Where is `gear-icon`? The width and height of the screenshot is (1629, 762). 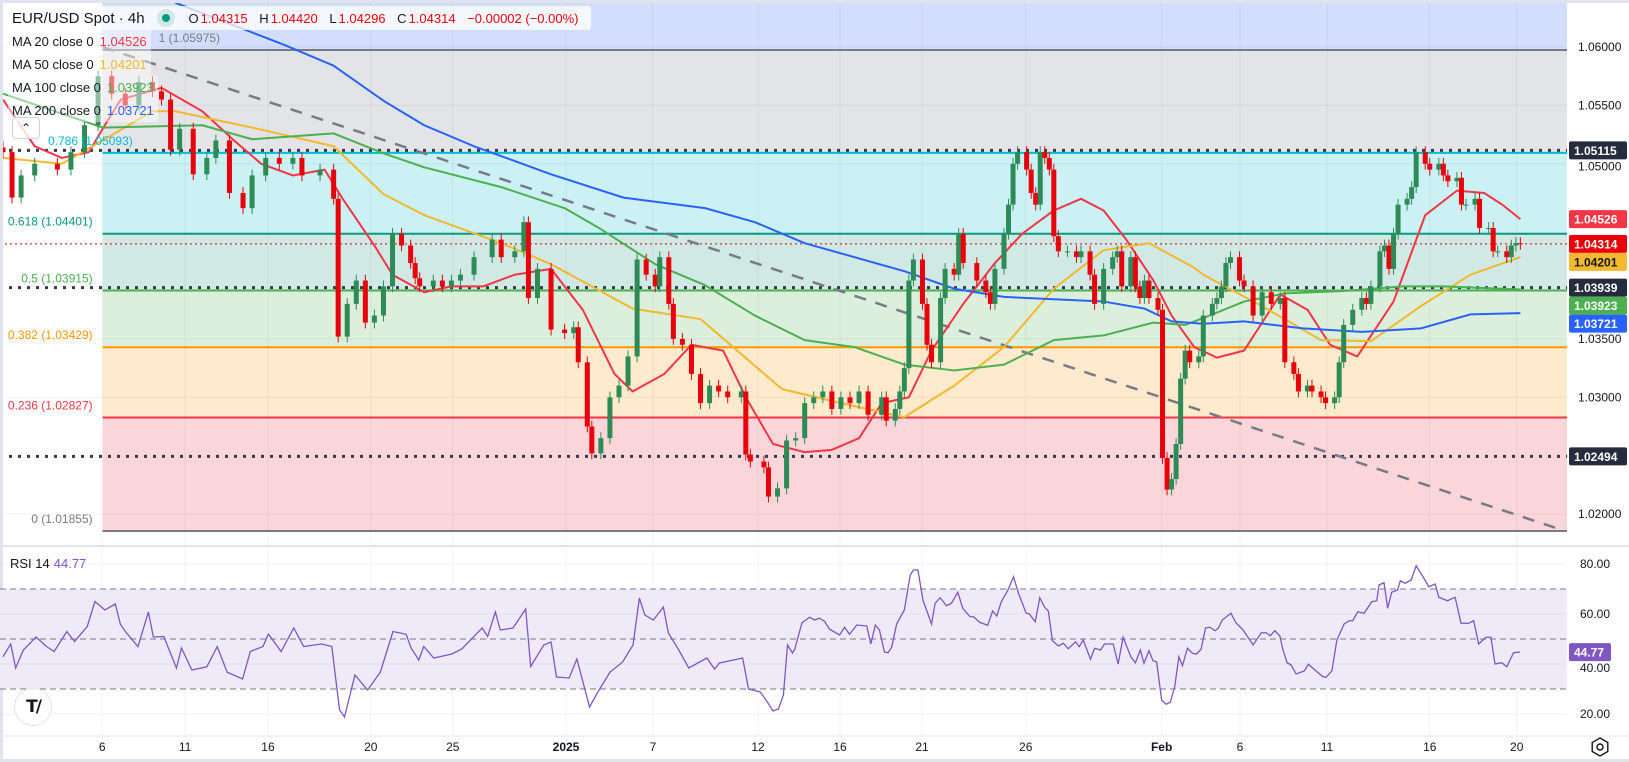
gear-icon is located at coordinates (1600, 747).